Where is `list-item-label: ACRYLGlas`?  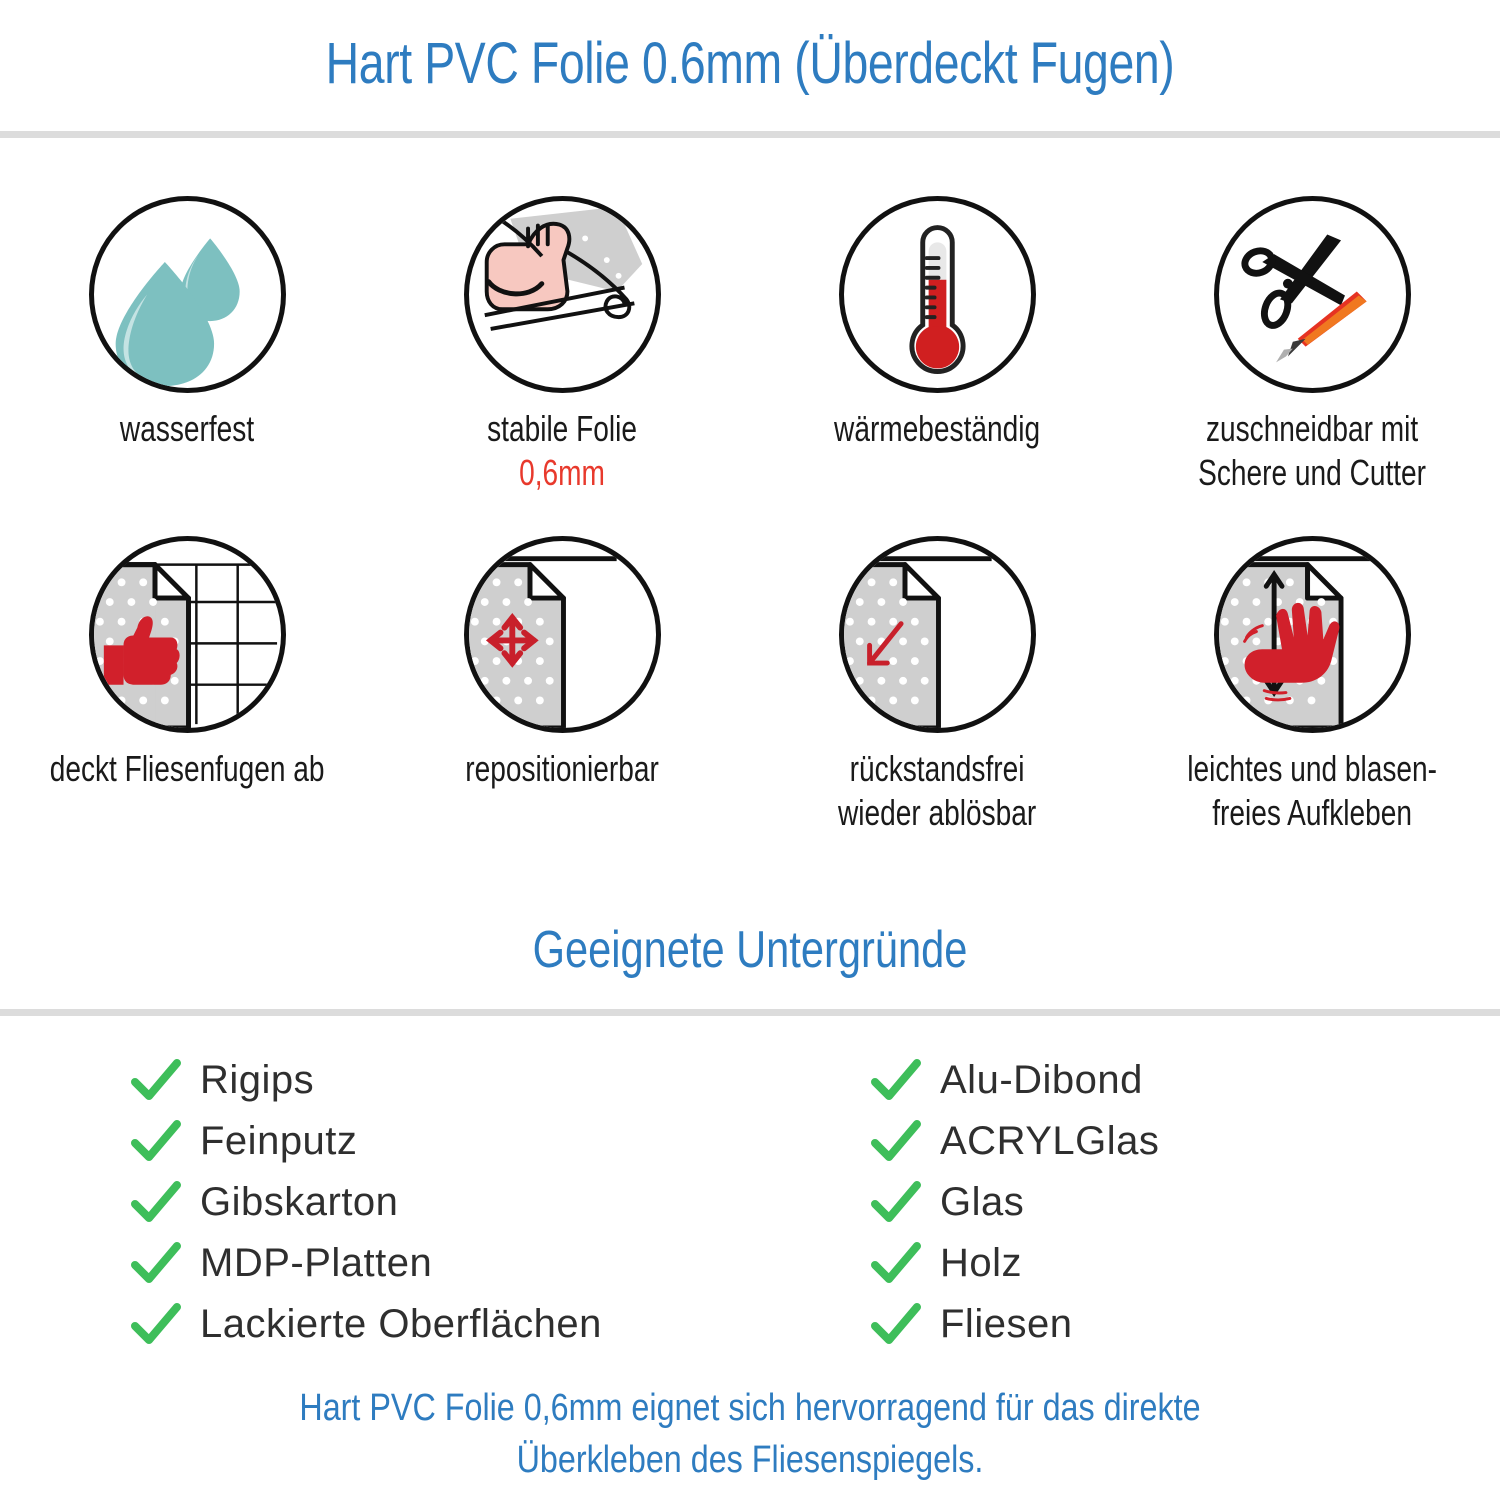 list-item-label: ACRYLGlas is located at coordinates (1050, 1141).